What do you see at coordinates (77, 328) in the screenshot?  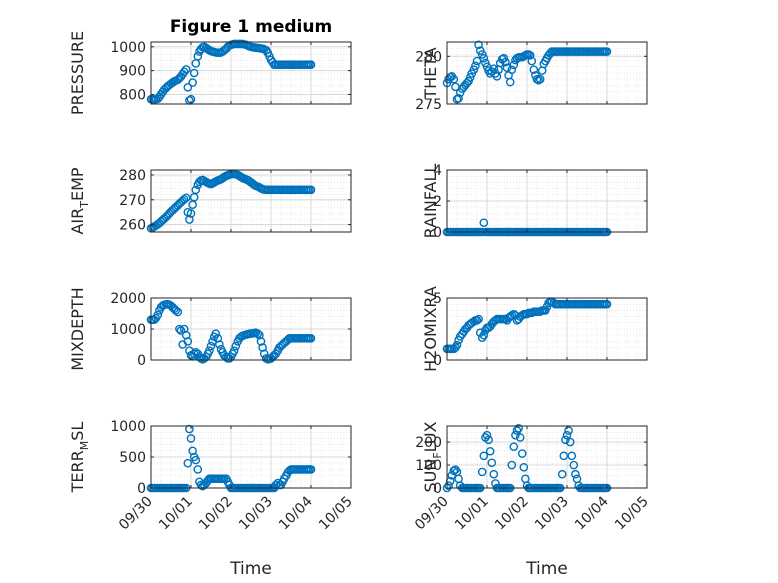 I see `y-axis-label: MIXDEPTH` at bounding box center [77, 328].